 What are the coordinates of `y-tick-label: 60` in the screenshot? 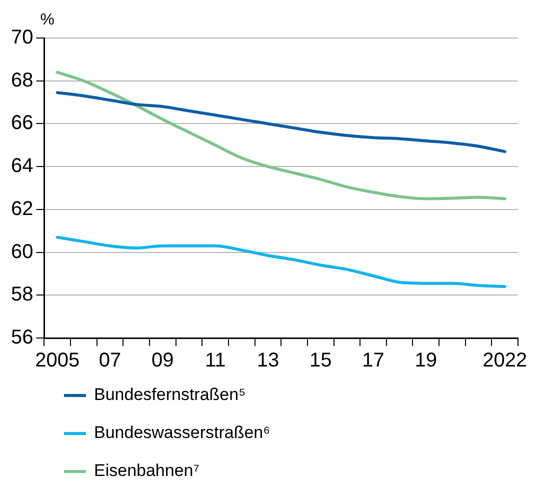 It's located at (22, 251).